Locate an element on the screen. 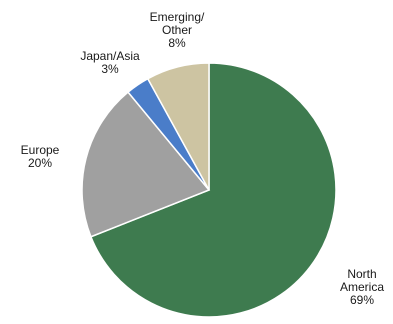  slice-name-line: Japan/Asia is located at coordinates (110, 56).